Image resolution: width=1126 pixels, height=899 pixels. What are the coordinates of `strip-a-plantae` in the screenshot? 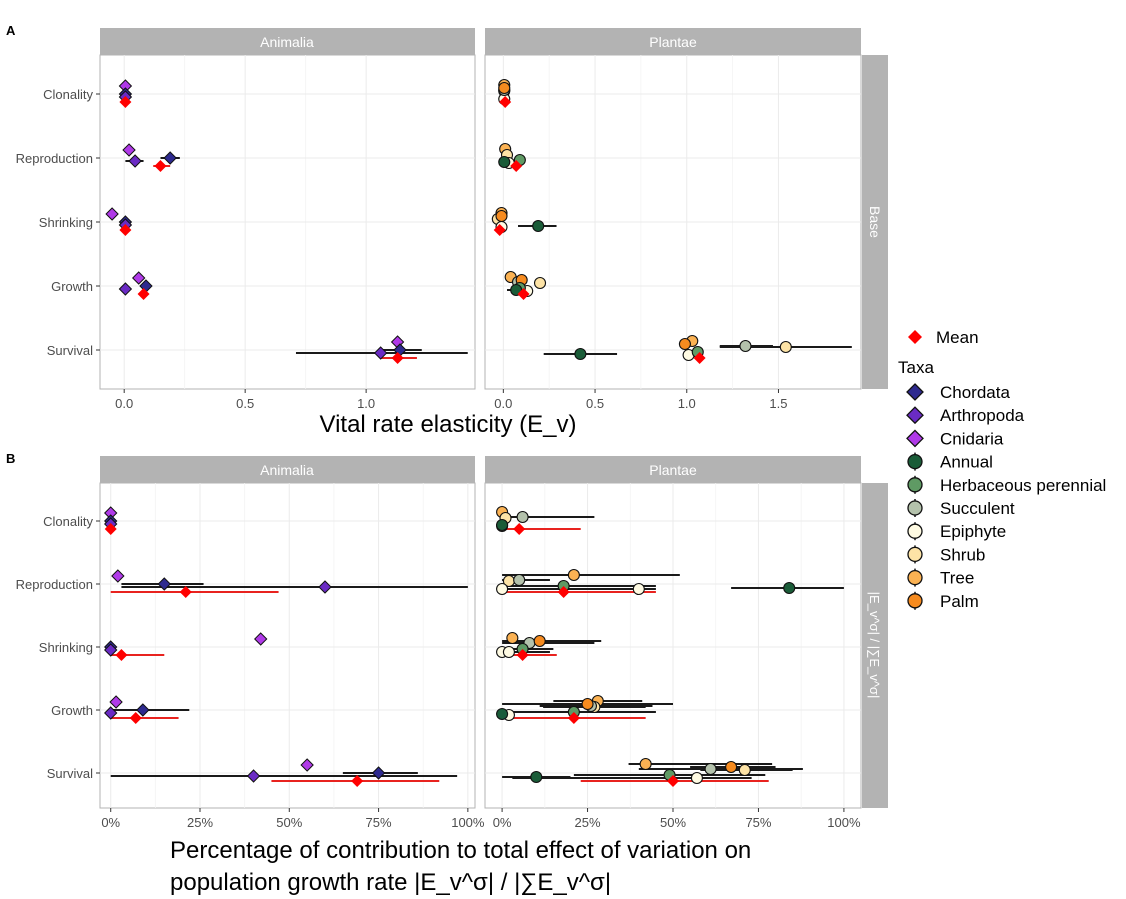 It's located at (673, 41).